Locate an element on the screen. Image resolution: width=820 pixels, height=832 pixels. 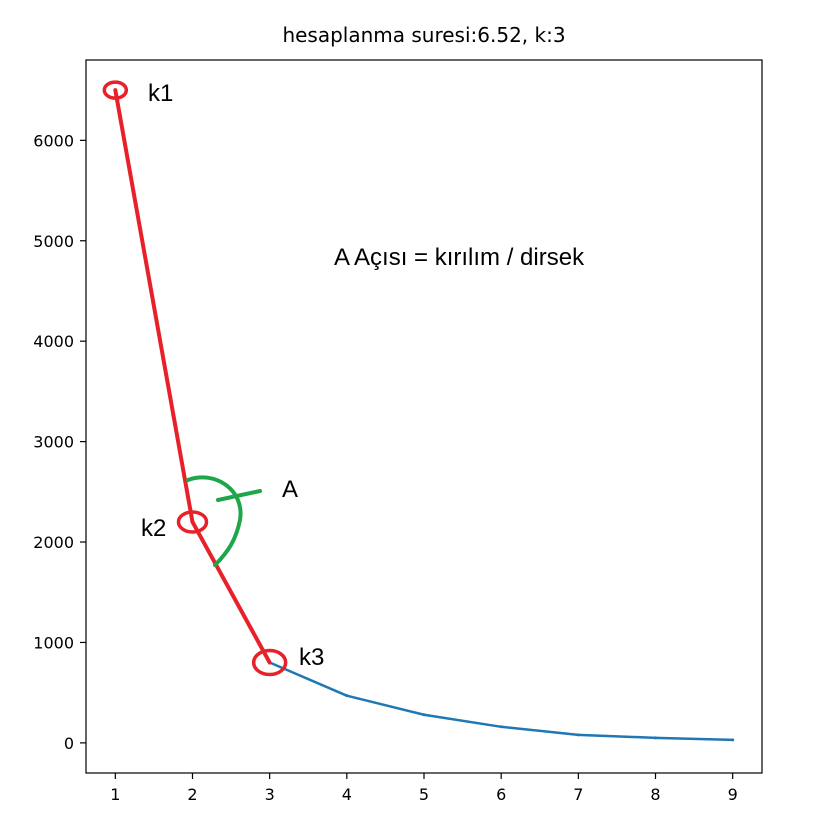
x-axis: 1 2 3 4 5 6 7 8 9 is located at coordinates (424, 788).